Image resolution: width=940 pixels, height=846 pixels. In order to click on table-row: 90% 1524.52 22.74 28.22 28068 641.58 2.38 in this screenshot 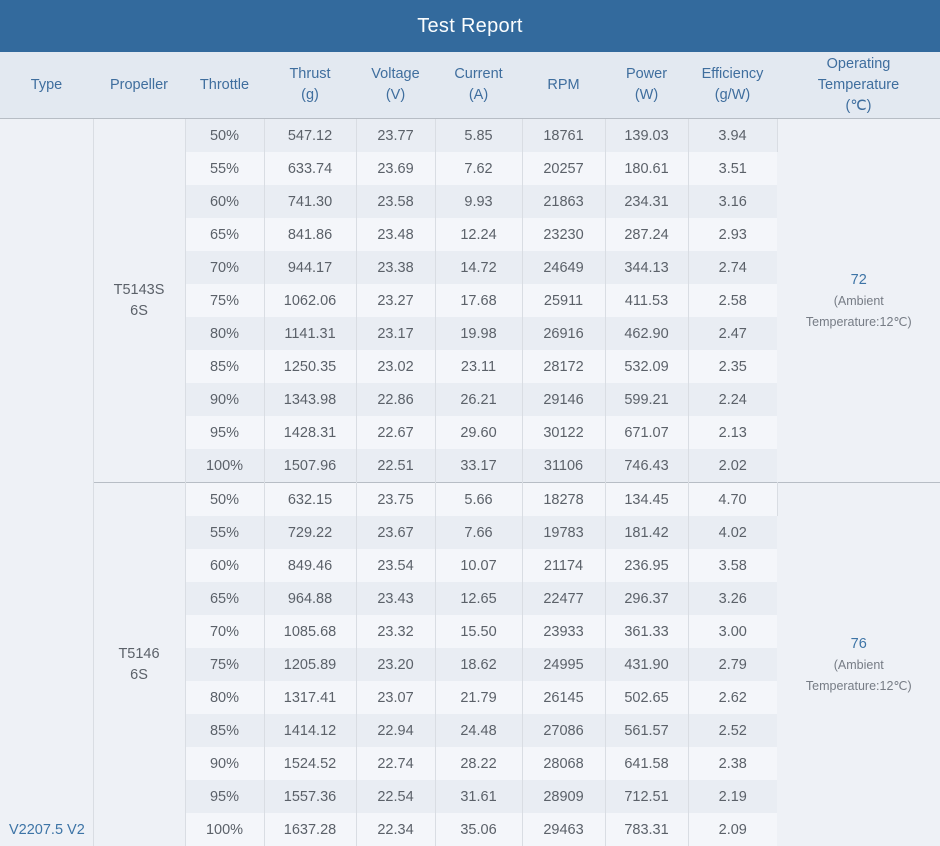, I will do `click(470, 763)`.